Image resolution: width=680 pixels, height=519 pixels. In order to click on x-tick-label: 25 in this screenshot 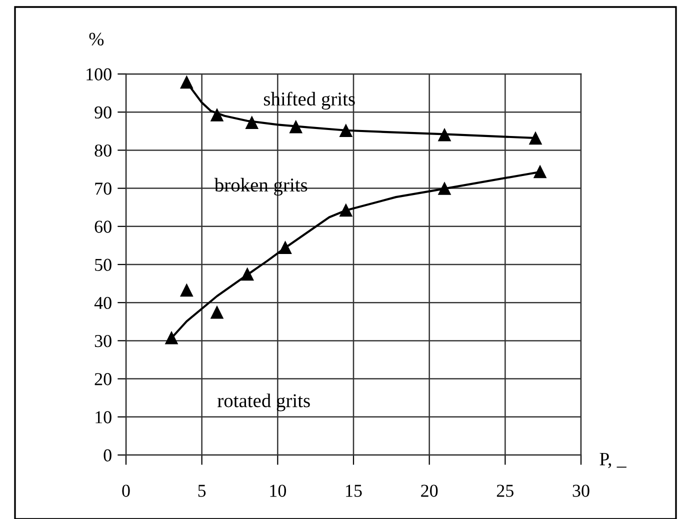, I will do `click(505, 490)`.